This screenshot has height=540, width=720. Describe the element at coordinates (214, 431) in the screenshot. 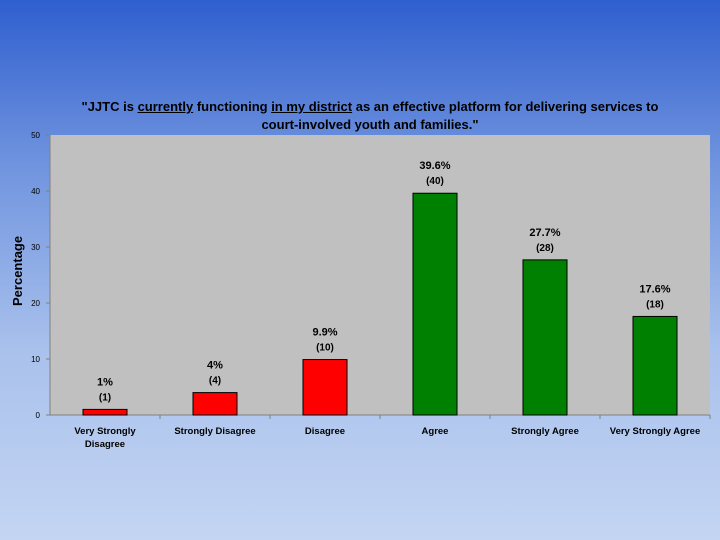

I see `x-tick-label: Strongly Disagree` at that location.